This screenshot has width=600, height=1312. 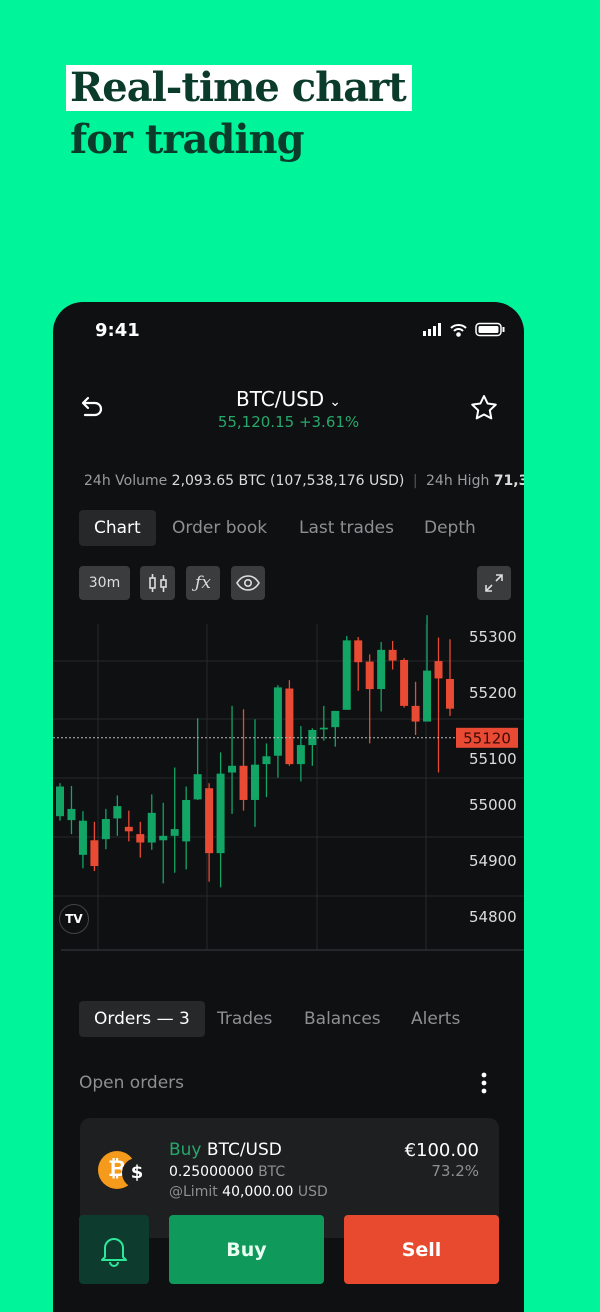 What do you see at coordinates (258, 1192) in the screenshot?
I see `limit-value: 40,000.00` at bounding box center [258, 1192].